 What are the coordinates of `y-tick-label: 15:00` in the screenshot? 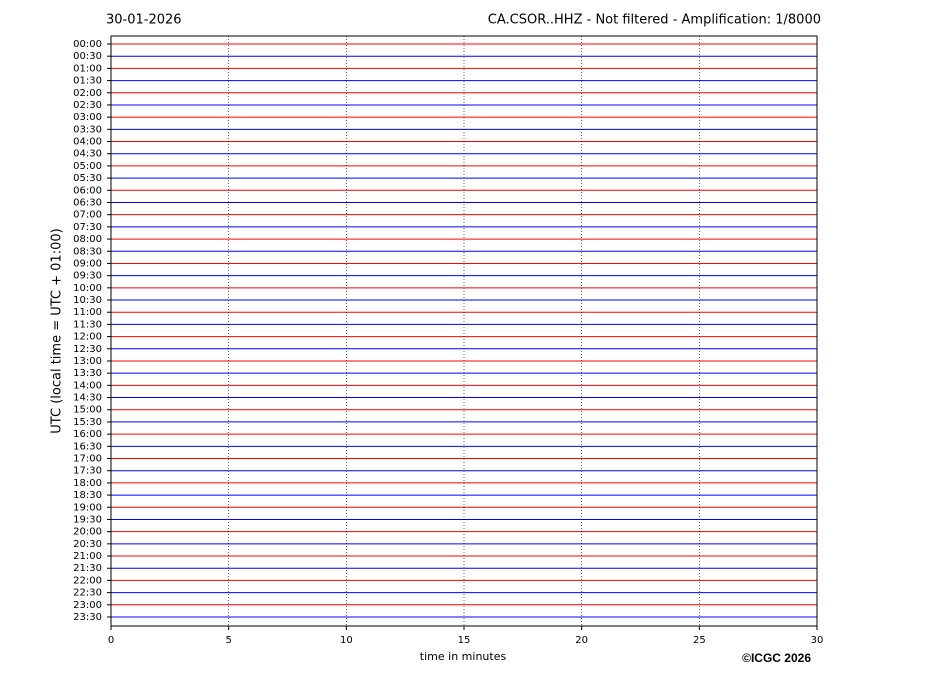 It's located at (87, 410).